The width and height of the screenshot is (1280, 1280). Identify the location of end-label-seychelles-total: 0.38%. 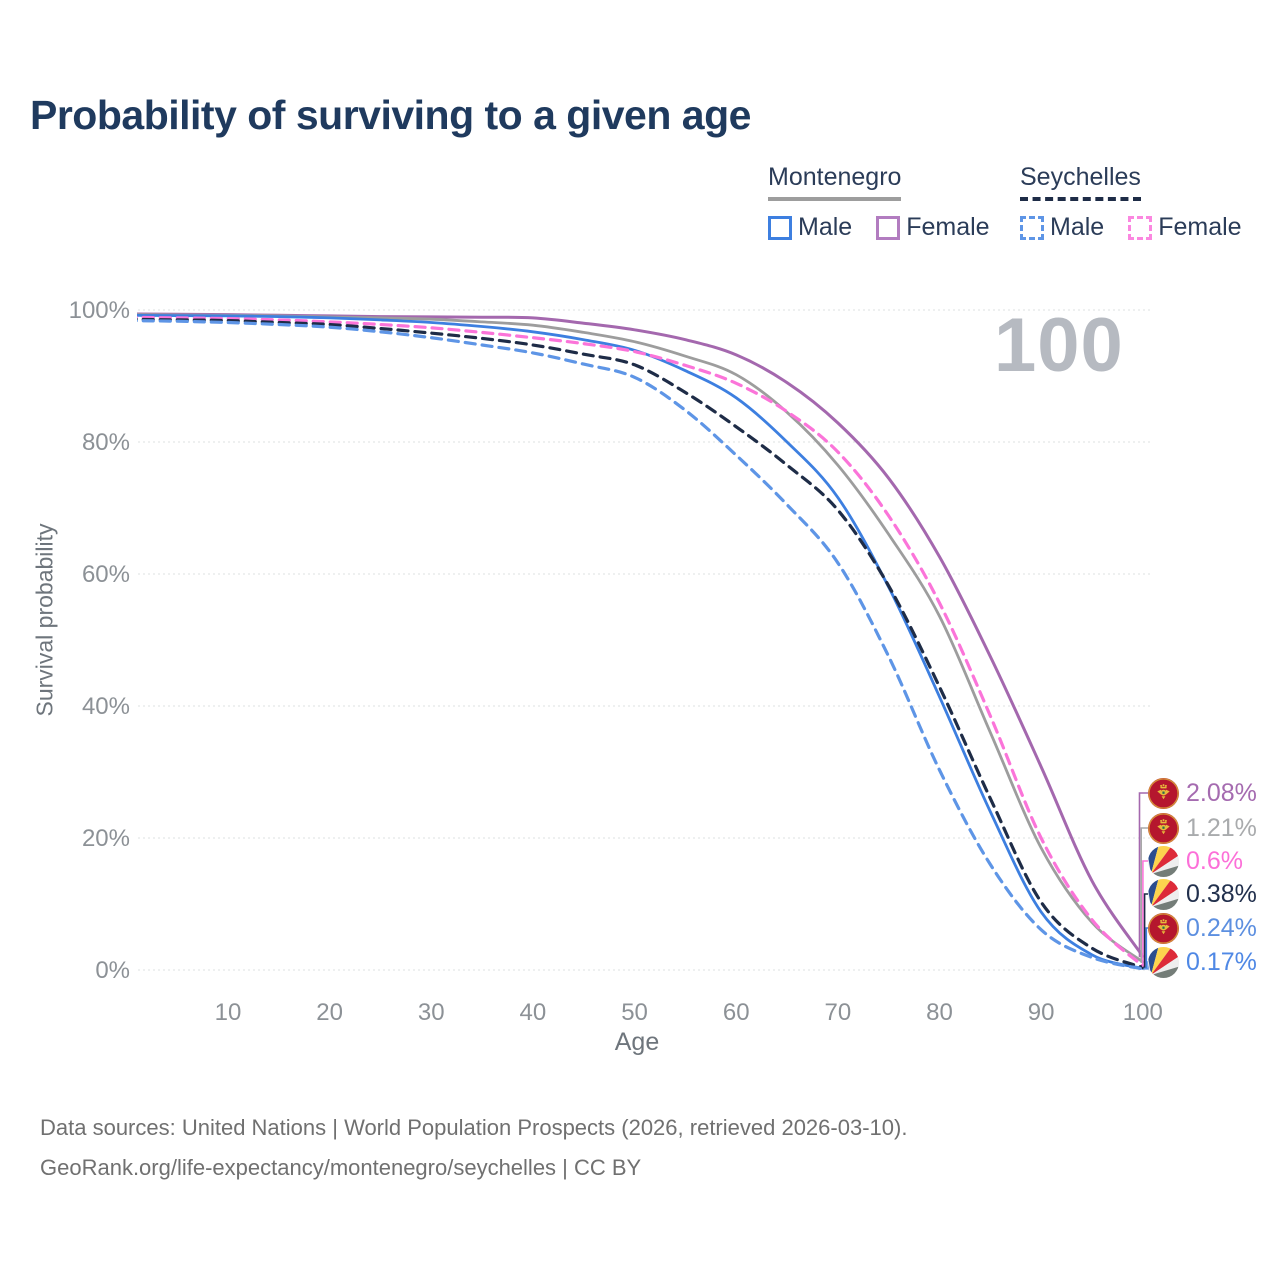
(1202, 894).